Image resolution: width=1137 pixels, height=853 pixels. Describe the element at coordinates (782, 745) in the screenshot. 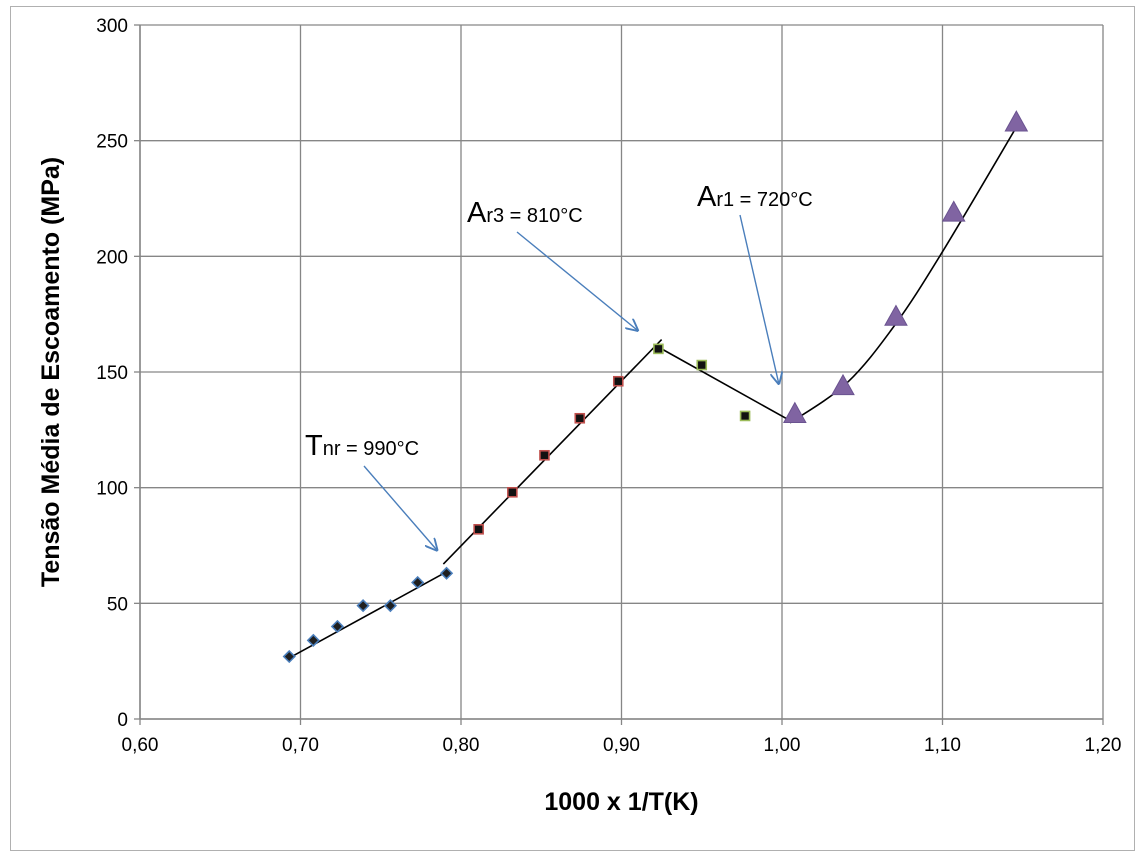

I see `x-tick-label: 1,00` at that location.